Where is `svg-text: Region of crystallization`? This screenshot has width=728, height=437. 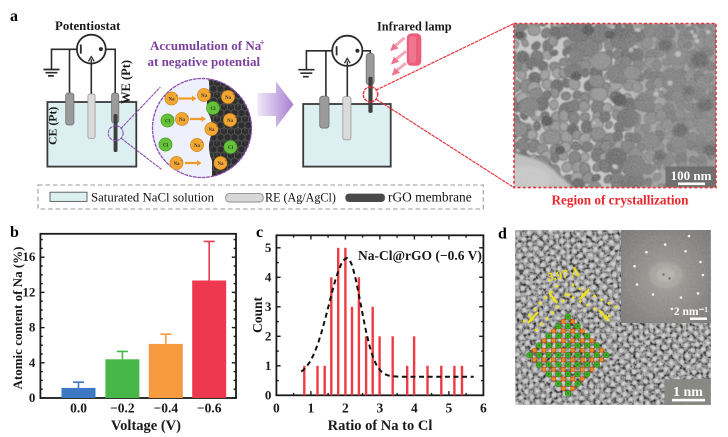
svg-text: Region of crystallization is located at coordinates (621, 200).